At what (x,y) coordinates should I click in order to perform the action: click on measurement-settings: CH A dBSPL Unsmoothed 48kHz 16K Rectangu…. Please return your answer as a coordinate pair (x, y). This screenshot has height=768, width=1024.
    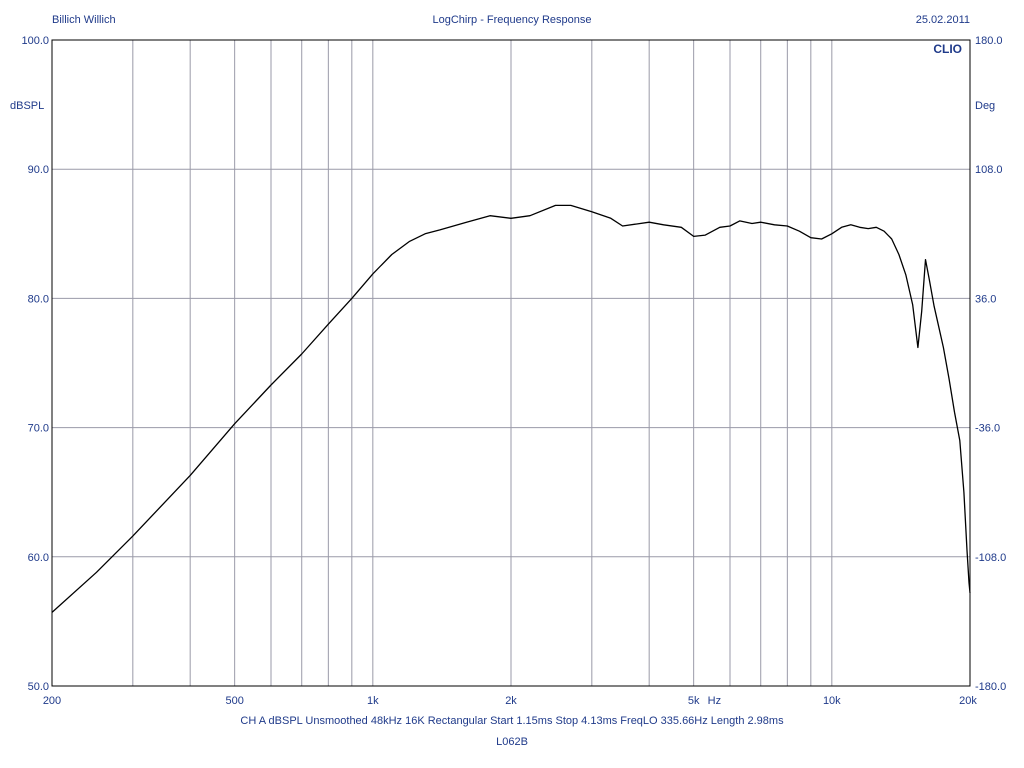
    Looking at the image, I should click on (512, 721).